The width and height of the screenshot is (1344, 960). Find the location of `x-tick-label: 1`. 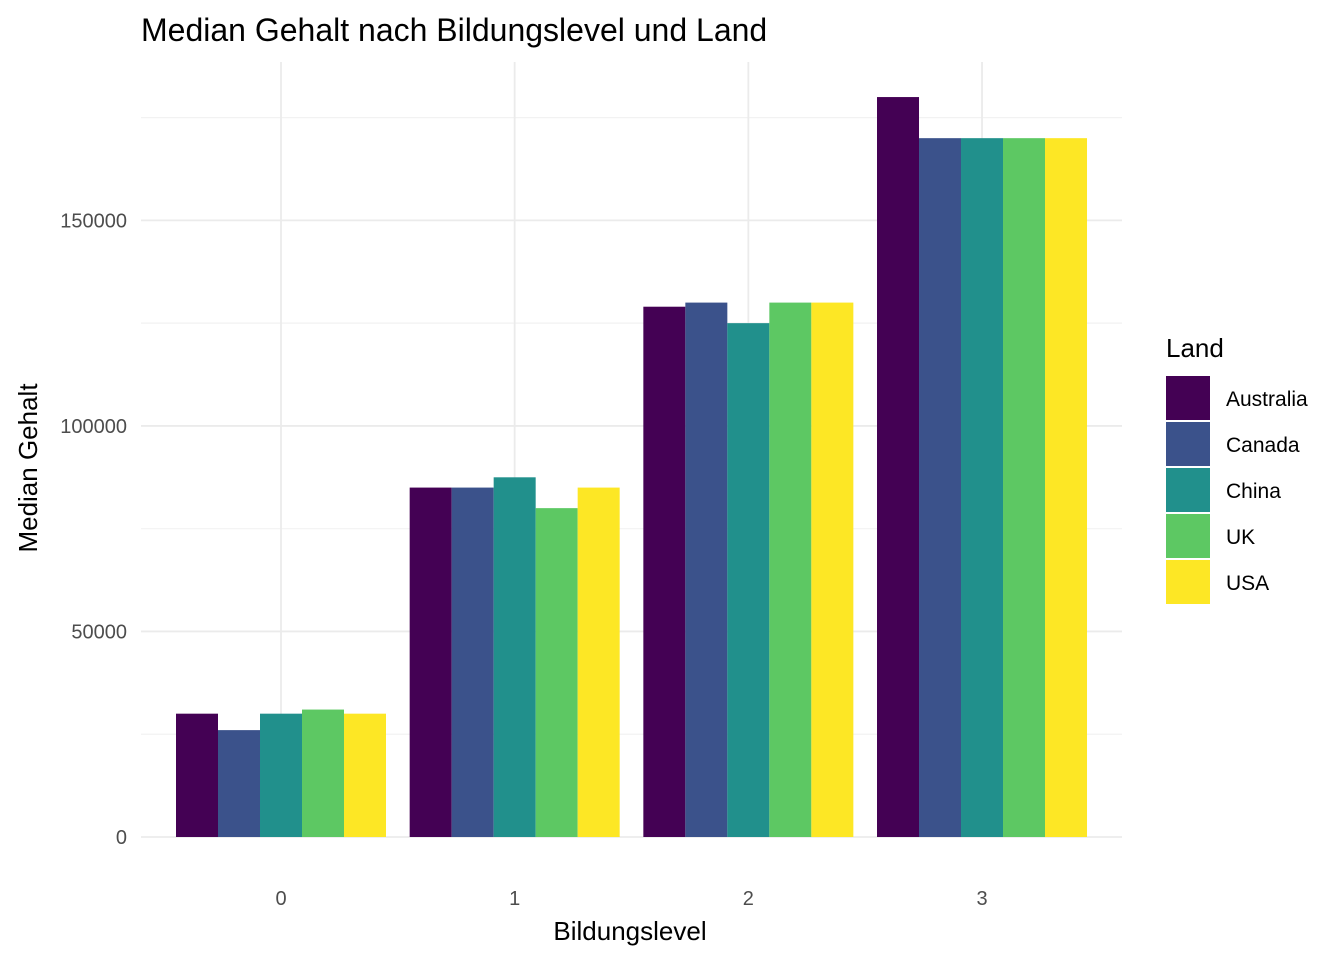

x-tick-label: 1 is located at coordinates (514, 899).